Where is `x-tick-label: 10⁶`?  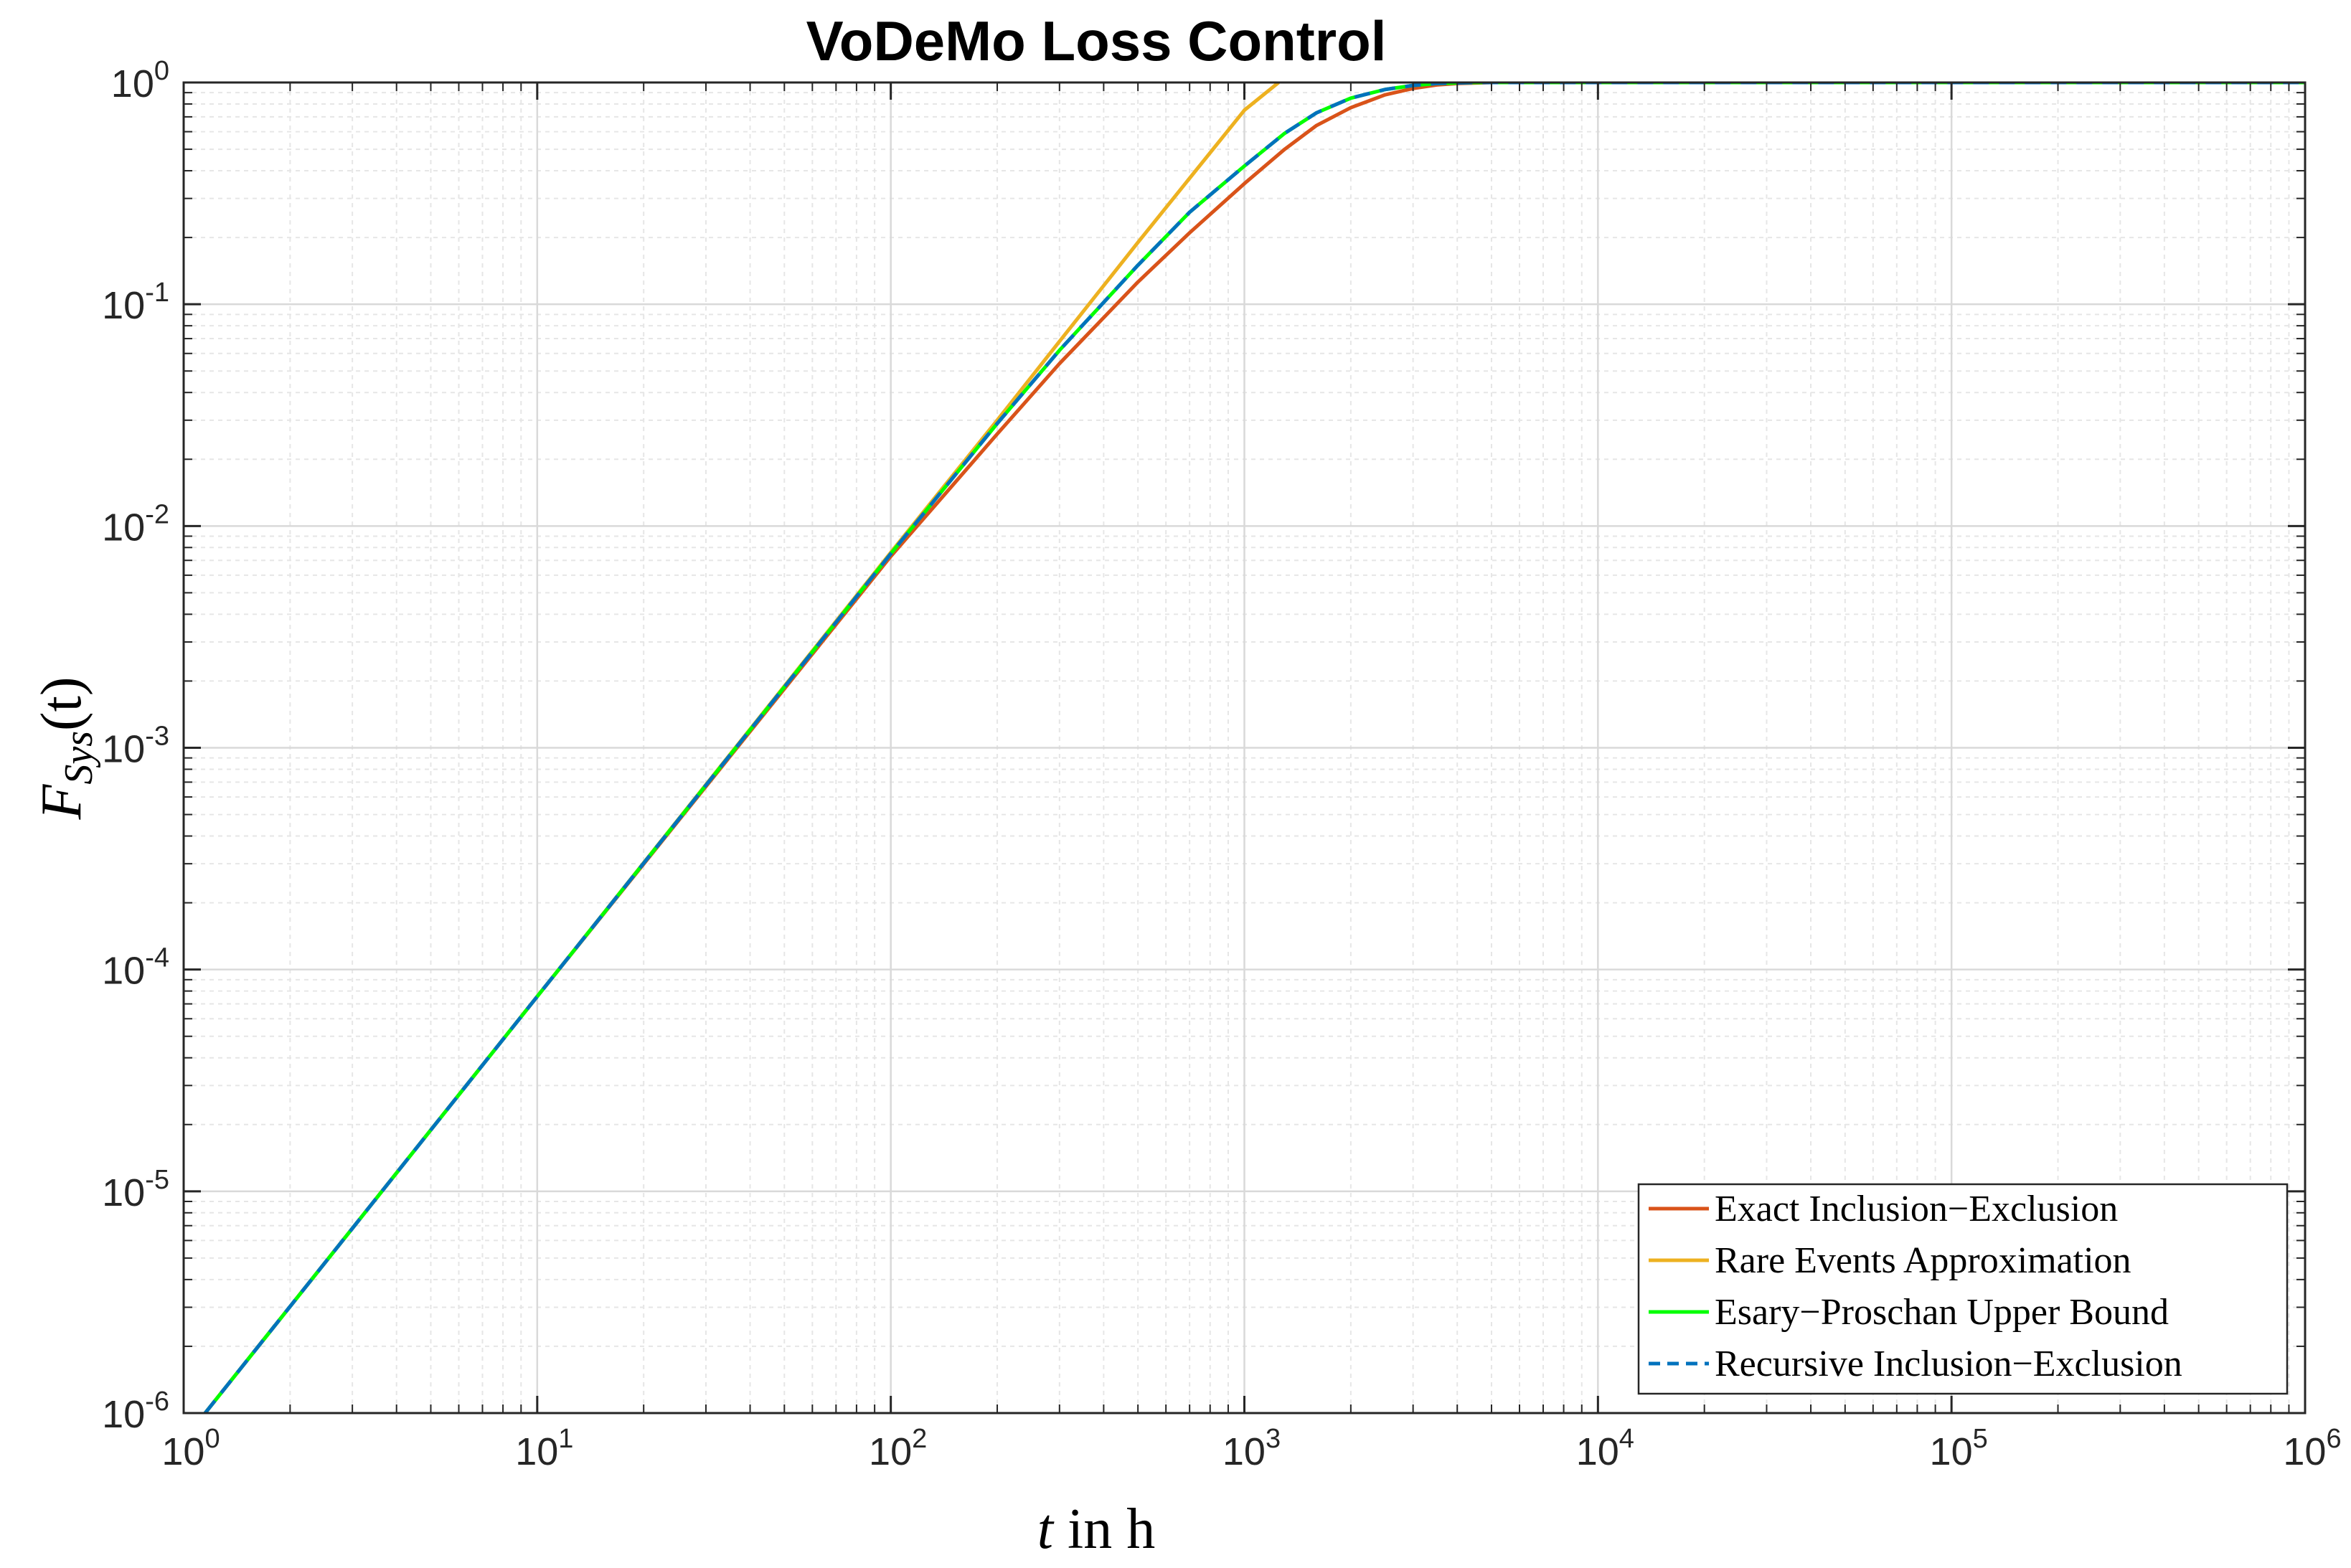 x-tick-label: 10⁶ is located at coordinates (2312, 1449).